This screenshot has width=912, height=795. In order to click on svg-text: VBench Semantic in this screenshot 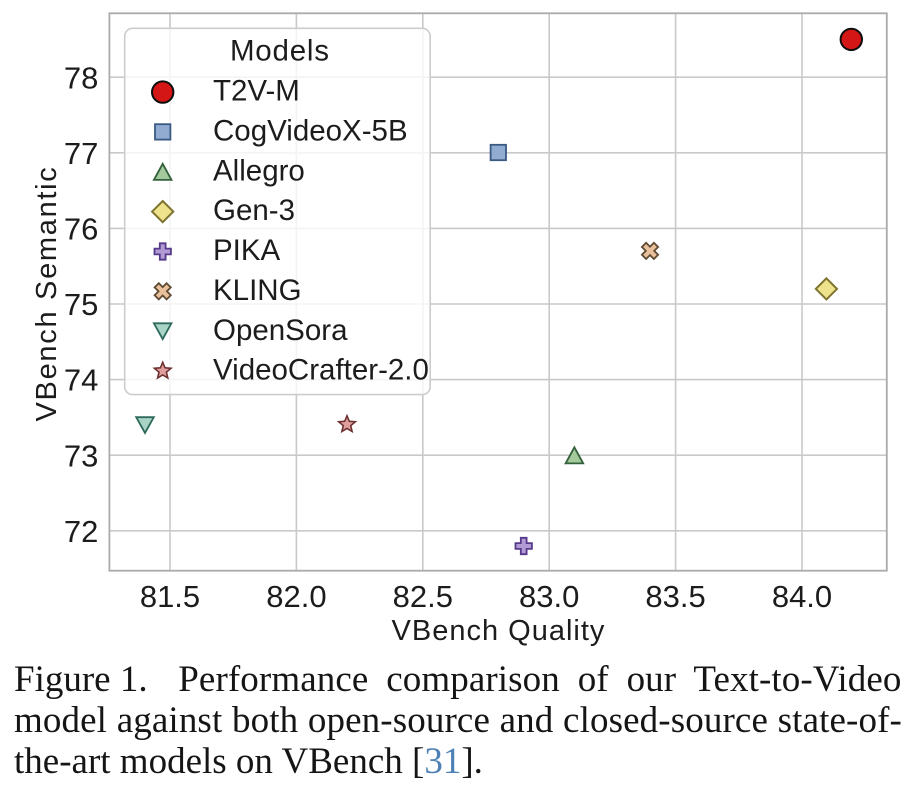, I will do `click(47, 293)`.